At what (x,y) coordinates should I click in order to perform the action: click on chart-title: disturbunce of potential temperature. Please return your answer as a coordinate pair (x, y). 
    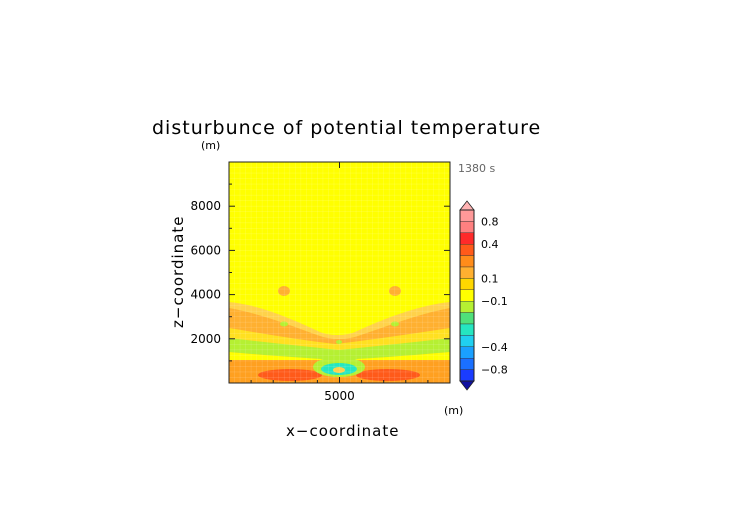
    Looking at the image, I should click on (346, 128).